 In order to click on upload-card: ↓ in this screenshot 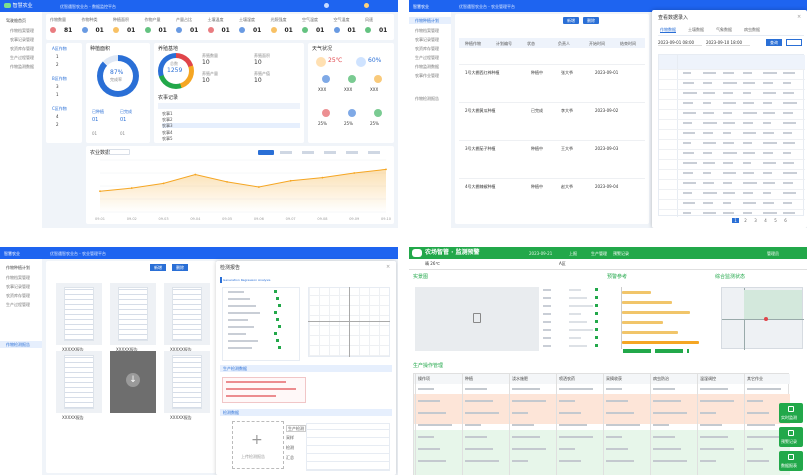, I will do `click(133, 382)`.